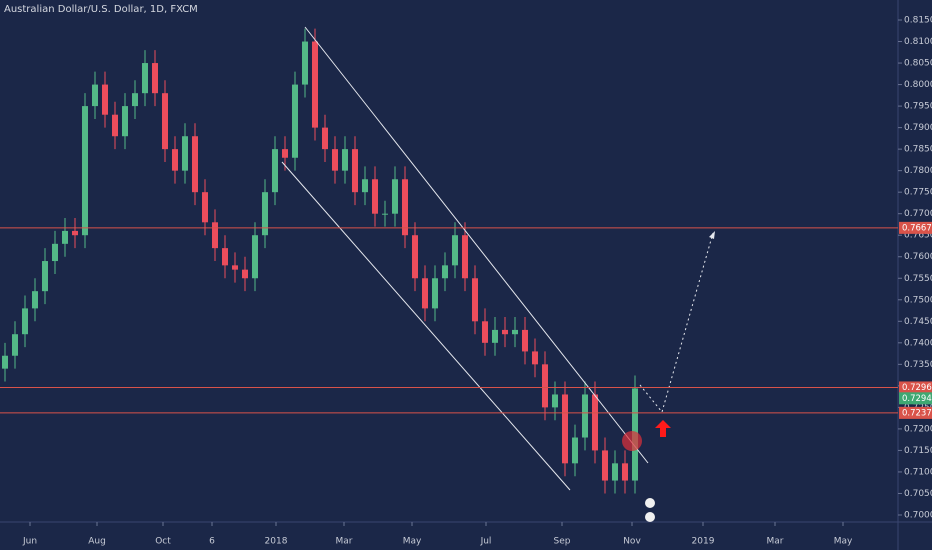 The height and width of the screenshot is (550, 932). What do you see at coordinates (632, 441) in the screenshot?
I see `highlight-circle` at bounding box center [632, 441].